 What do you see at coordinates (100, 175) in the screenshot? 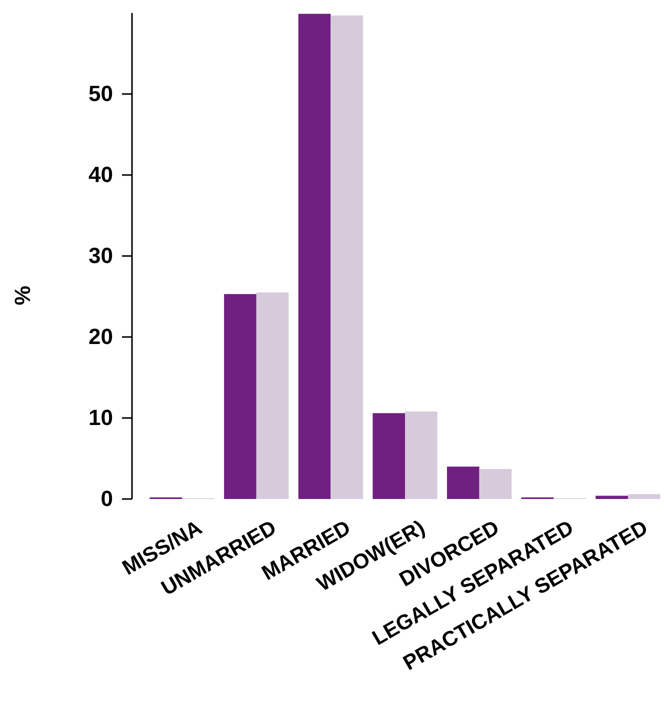
I see `y-tick-label: 40` at bounding box center [100, 175].